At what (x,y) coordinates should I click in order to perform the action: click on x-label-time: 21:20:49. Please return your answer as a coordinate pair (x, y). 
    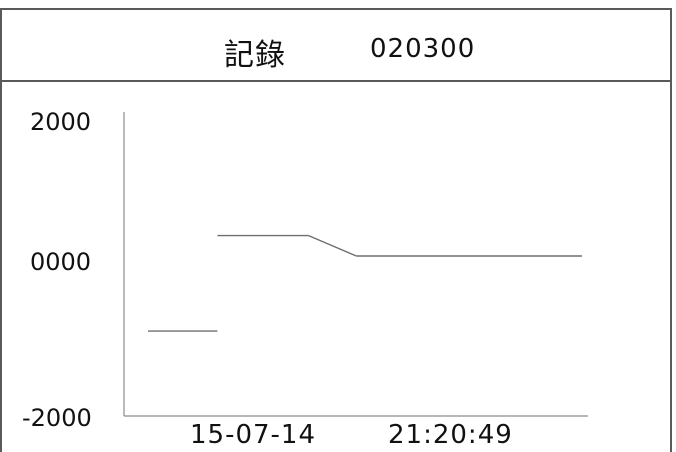
    Looking at the image, I should click on (450, 435).